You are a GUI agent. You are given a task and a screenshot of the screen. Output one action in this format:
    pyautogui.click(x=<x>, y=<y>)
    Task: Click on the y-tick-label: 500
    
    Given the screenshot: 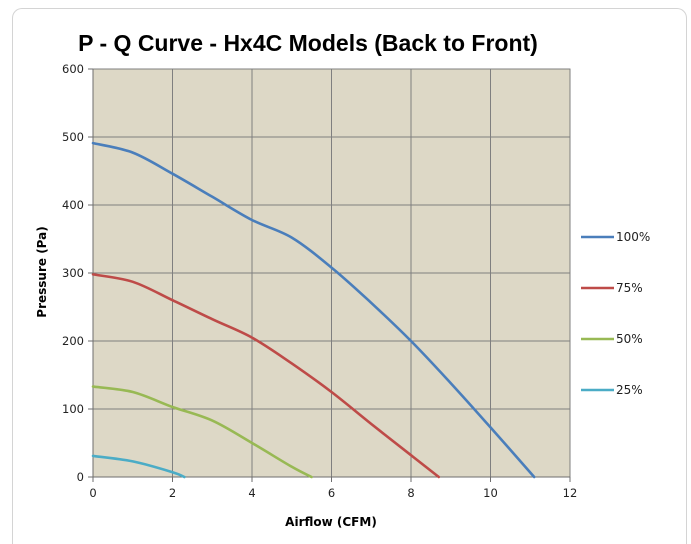 What is the action you would take?
    pyautogui.click(x=73, y=137)
    